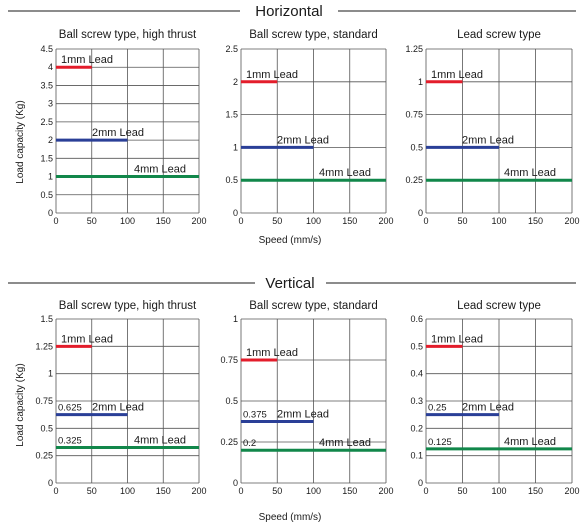 The width and height of the screenshot is (584, 526). I want to click on value-annotation: 0.375, so click(255, 415).